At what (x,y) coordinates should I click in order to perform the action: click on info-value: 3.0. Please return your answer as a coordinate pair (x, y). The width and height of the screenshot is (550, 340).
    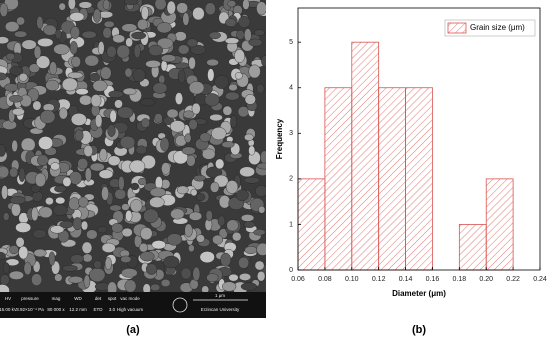
    Looking at the image, I should click on (112, 309).